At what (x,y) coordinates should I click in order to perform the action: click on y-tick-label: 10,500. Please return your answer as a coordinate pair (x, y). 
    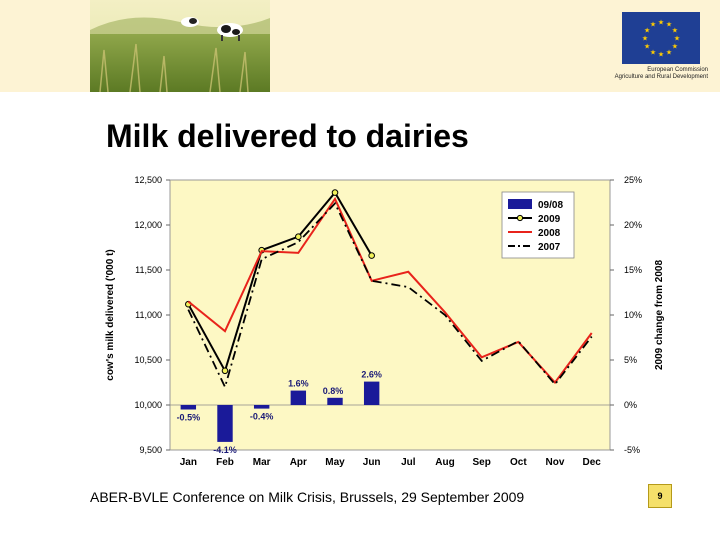
    Looking at the image, I should click on (148, 360).